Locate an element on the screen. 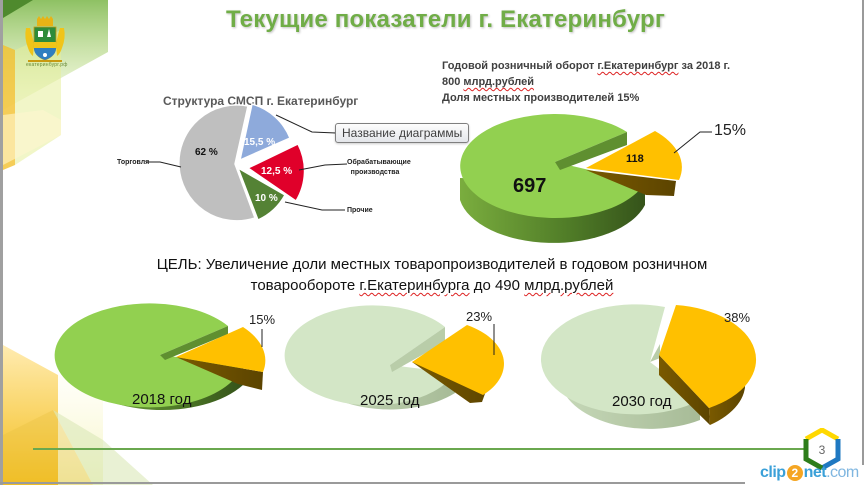  clip2net-watermark: clip 2 net.com is located at coordinates (809, 472).